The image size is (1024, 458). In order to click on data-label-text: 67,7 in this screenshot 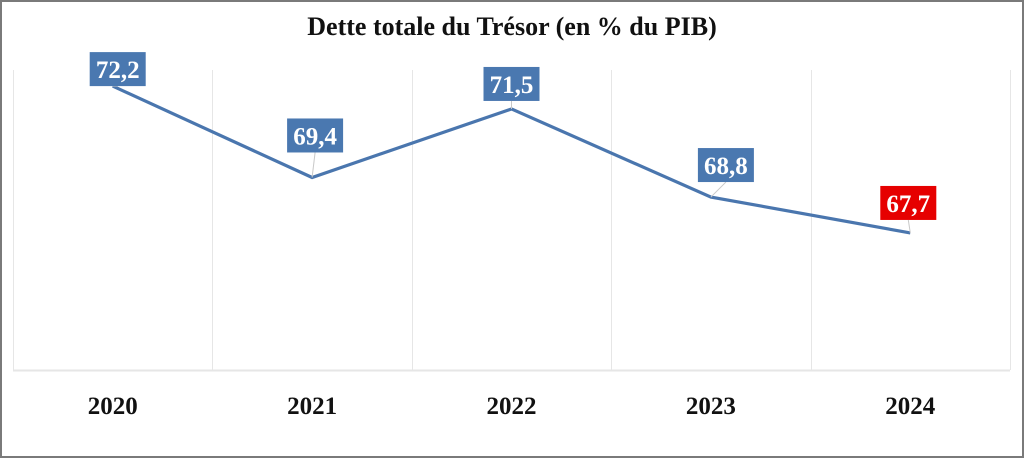, I will do `click(908, 204)`.